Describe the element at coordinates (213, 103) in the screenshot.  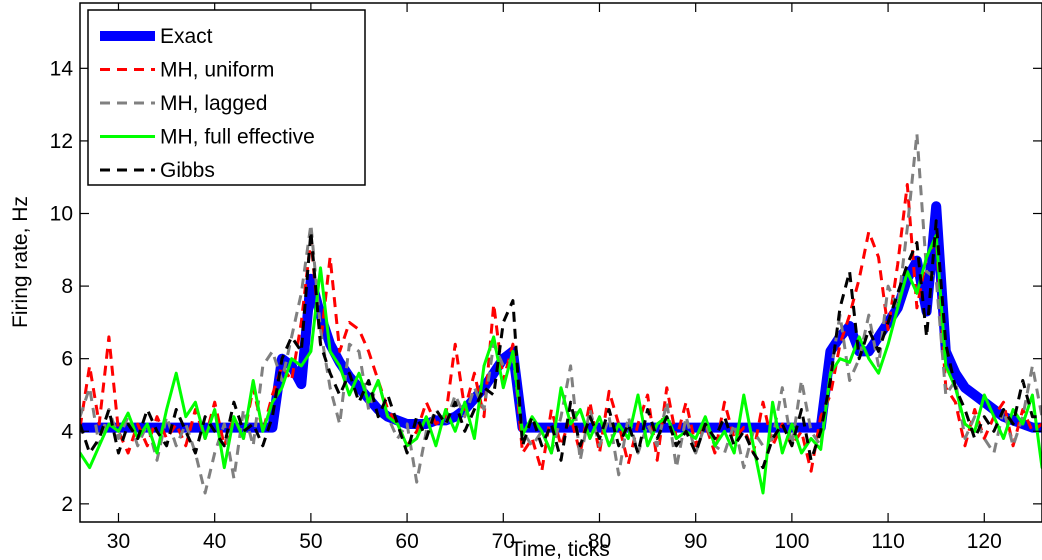
I see `legend-label-mh-lagged: MH, lagged` at that location.